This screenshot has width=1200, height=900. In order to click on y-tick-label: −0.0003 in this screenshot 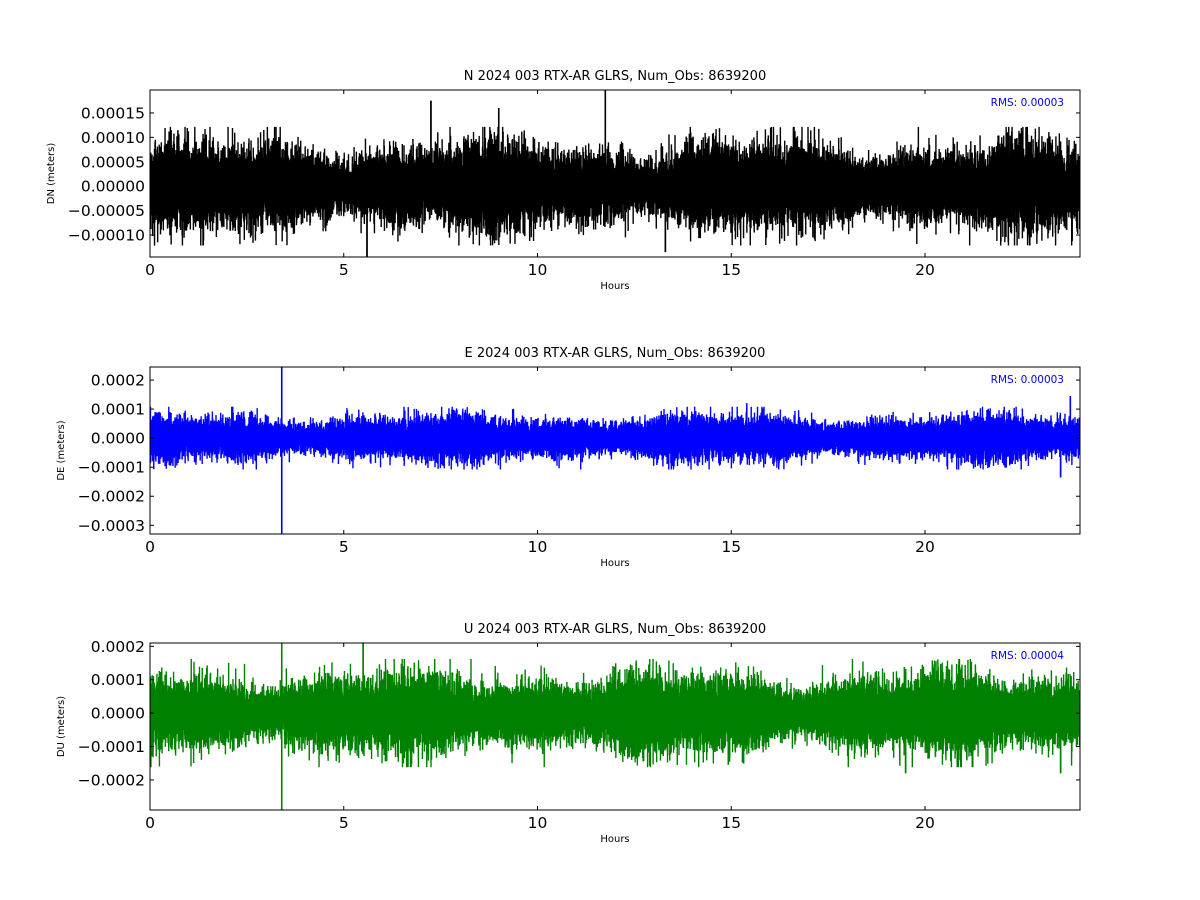, I will do `click(111, 526)`.